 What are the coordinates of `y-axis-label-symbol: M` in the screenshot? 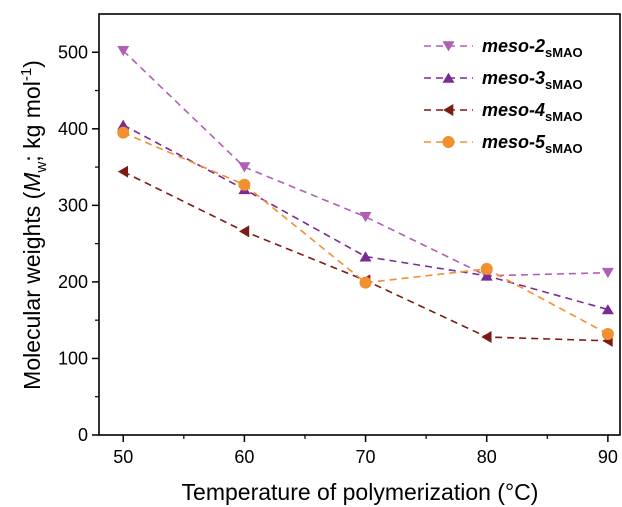 It's located at (32, 182).